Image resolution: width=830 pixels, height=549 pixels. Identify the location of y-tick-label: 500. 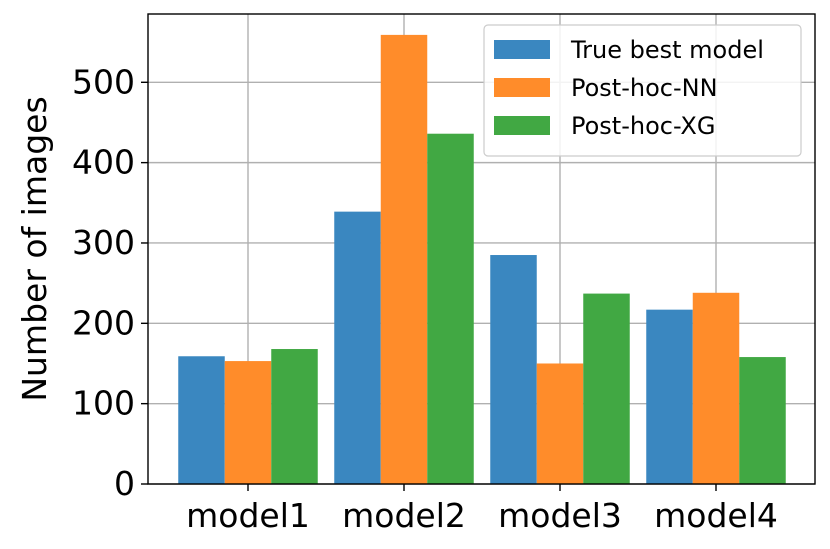
(103, 81).